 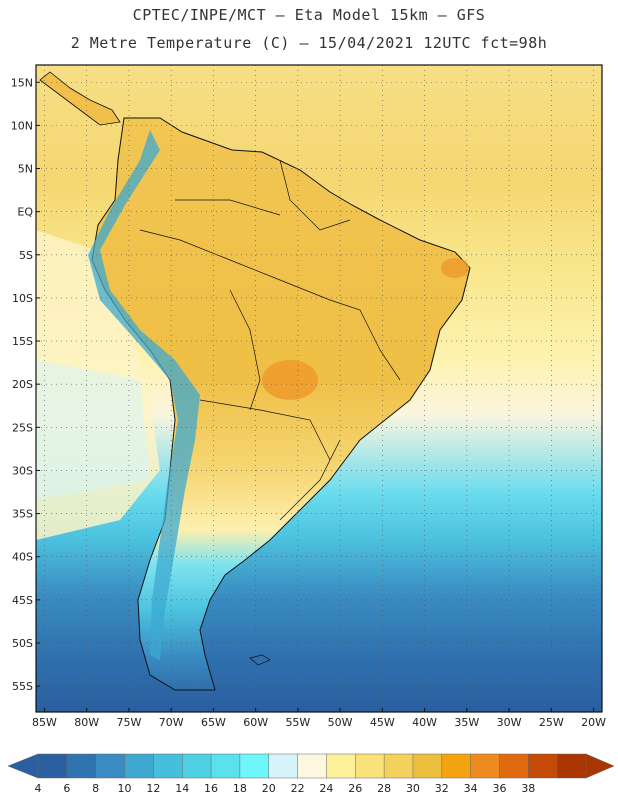 What do you see at coordinates (44, 722) in the screenshot?
I see `lon-tick-label: 85W` at bounding box center [44, 722].